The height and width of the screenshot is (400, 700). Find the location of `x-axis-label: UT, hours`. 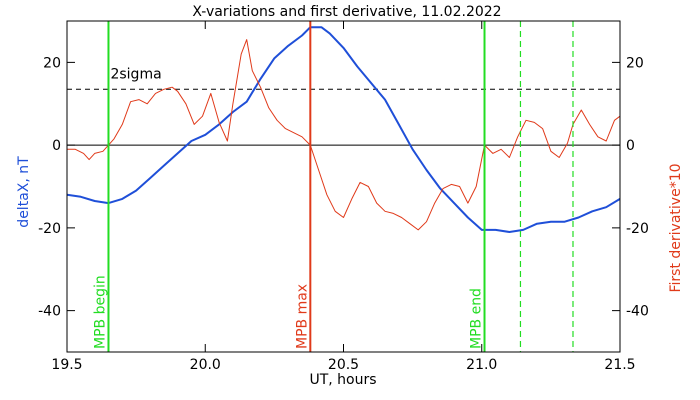

x-axis-label: UT, hours is located at coordinates (342, 380).